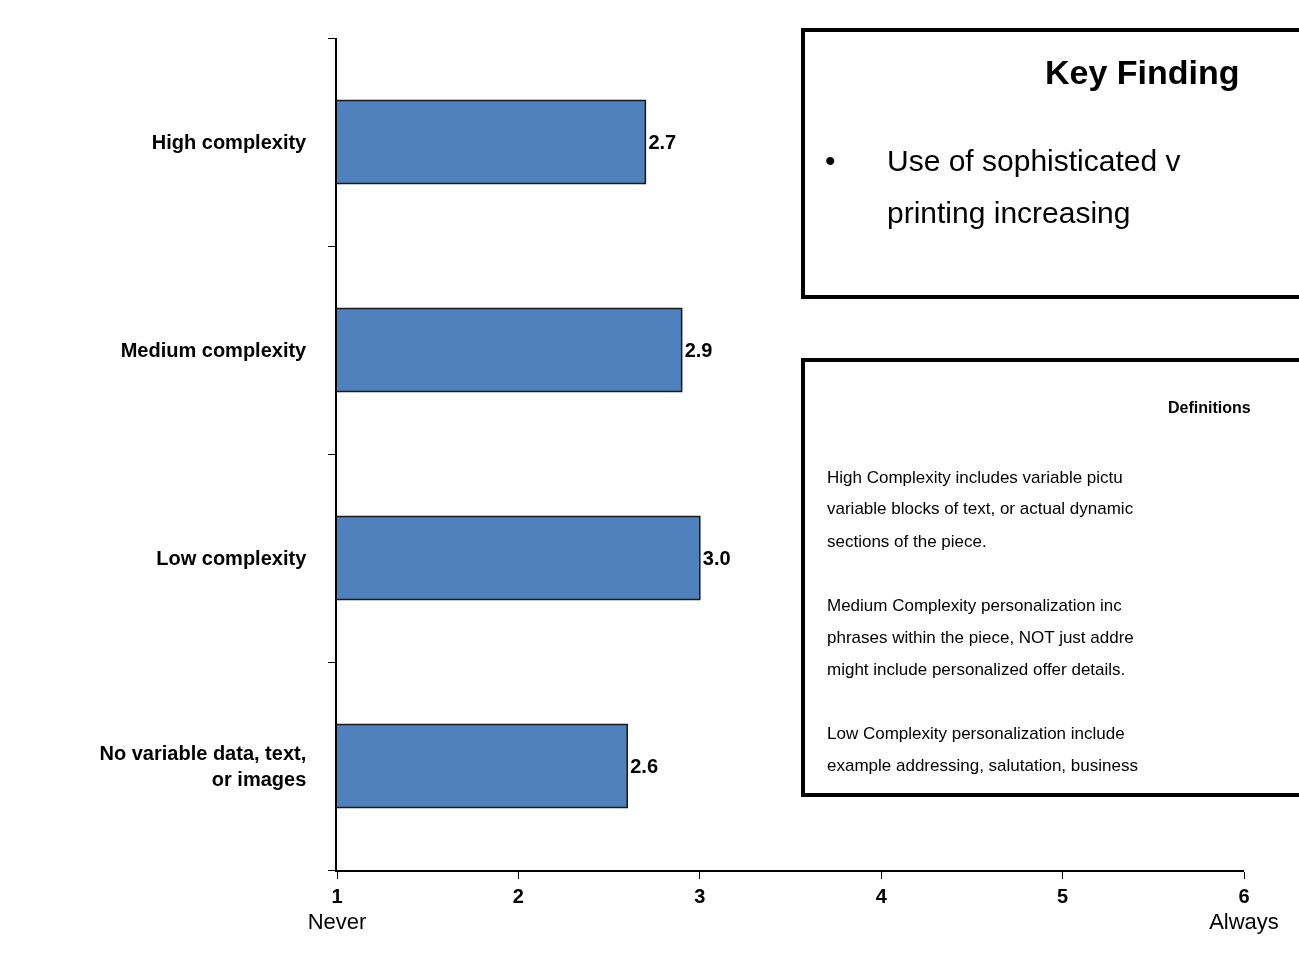 This screenshot has height=970, width=1299. What do you see at coordinates (337, 909) in the screenshot?
I see `x-tick-label: 1 Never` at bounding box center [337, 909].